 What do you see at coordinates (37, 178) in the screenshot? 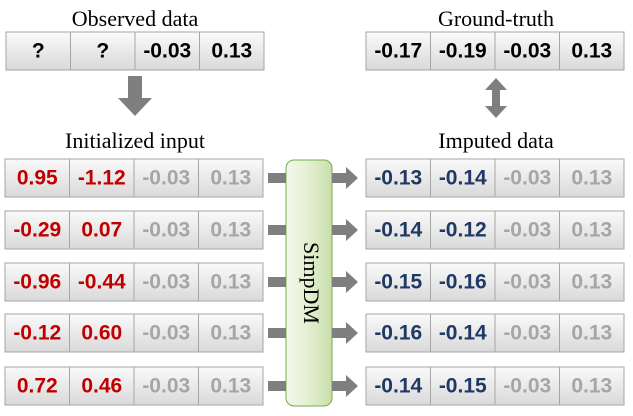
I see `cell-value: 0.95` at bounding box center [37, 178].